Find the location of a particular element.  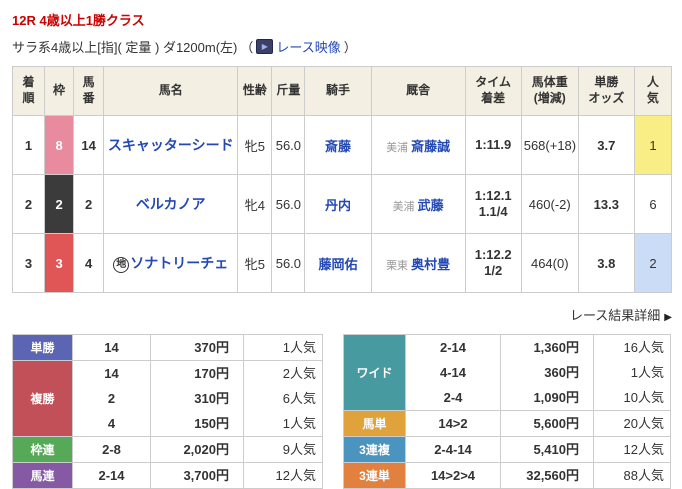

bet-type-label: 3連単 is located at coordinates (374, 475).